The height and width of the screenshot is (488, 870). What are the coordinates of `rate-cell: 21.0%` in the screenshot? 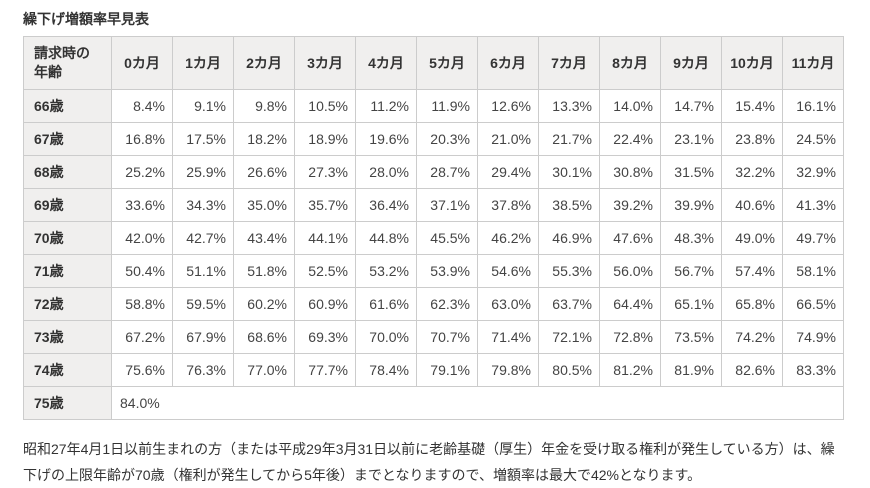 It's located at (508, 139).